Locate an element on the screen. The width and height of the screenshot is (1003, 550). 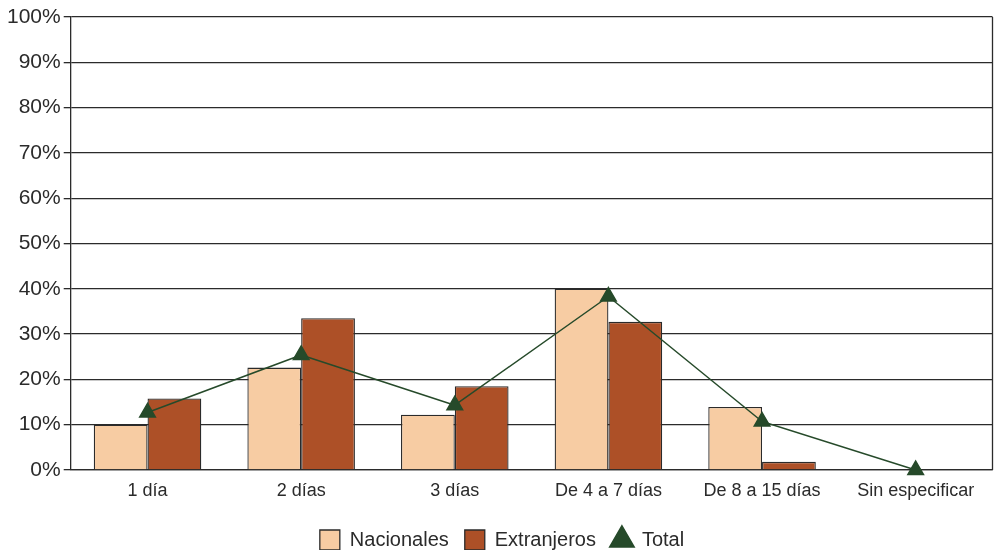
x-tick-label: De 8 a 15 días is located at coordinates (762, 489).